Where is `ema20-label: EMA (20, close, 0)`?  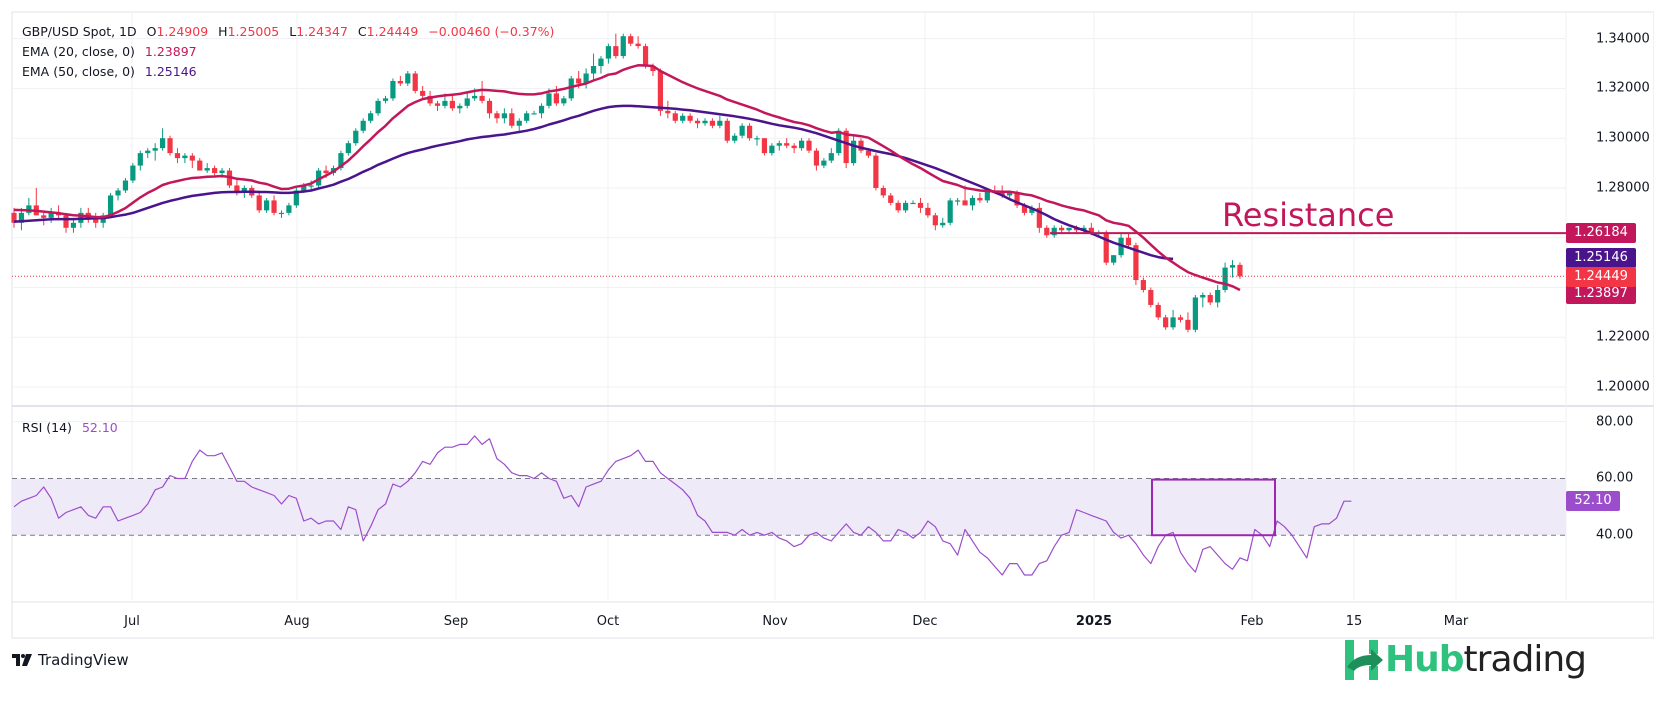
ema20-label: EMA (20, close, 0) is located at coordinates (78, 51).